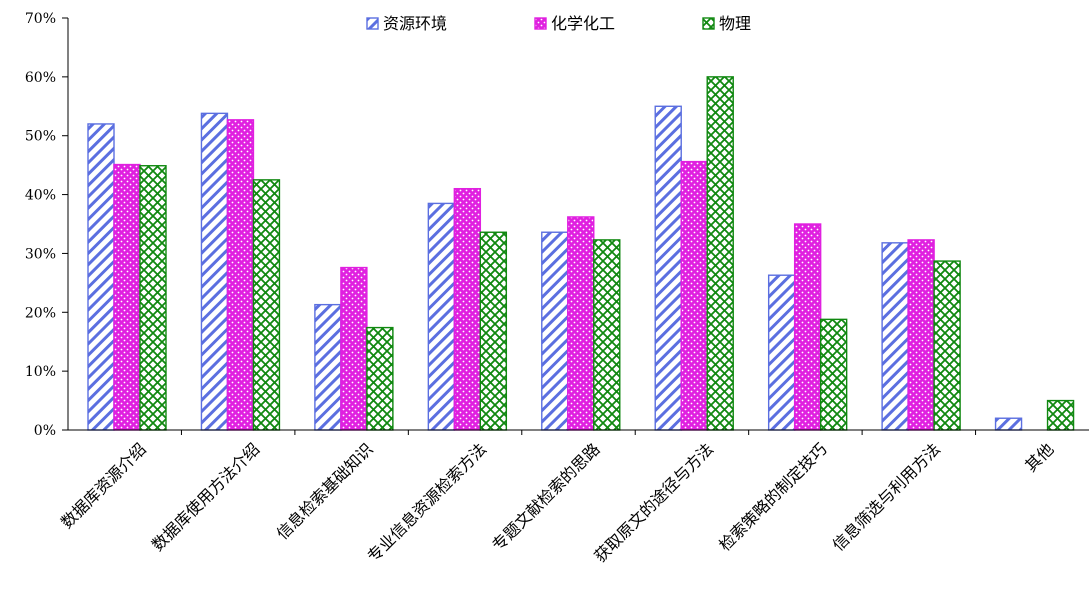  I want to click on y-tick-label: 60%, so click(40, 78).